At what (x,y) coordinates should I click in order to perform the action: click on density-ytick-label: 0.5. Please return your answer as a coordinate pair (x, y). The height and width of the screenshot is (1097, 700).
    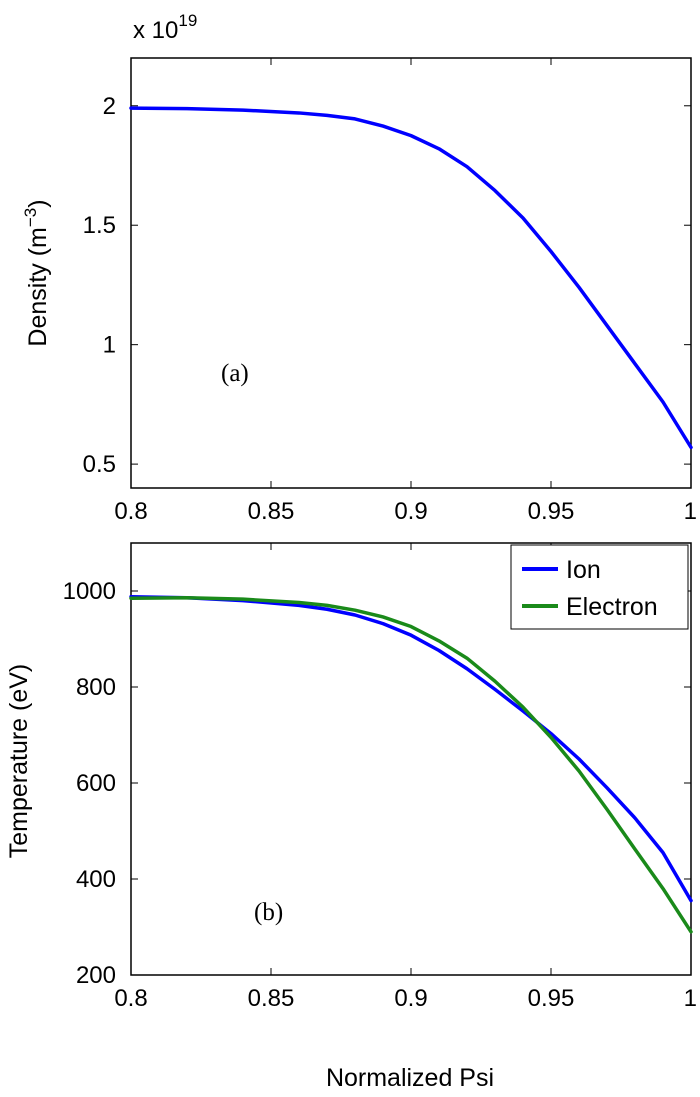
    Looking at the image, I should click on (99, 464).